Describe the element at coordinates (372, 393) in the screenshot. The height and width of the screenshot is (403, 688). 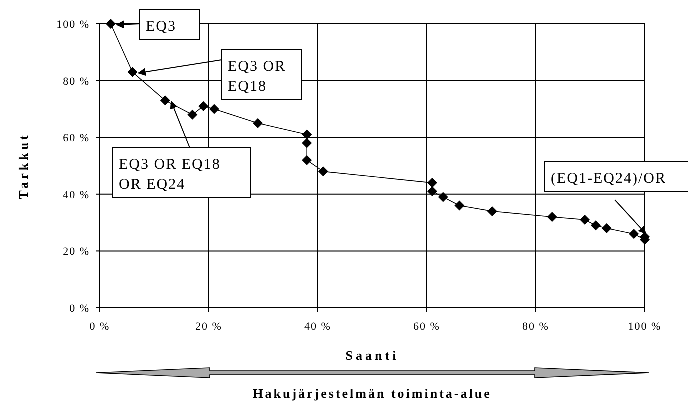
I see `text: Hakujärjestelmän toiminta-alue` at that location.